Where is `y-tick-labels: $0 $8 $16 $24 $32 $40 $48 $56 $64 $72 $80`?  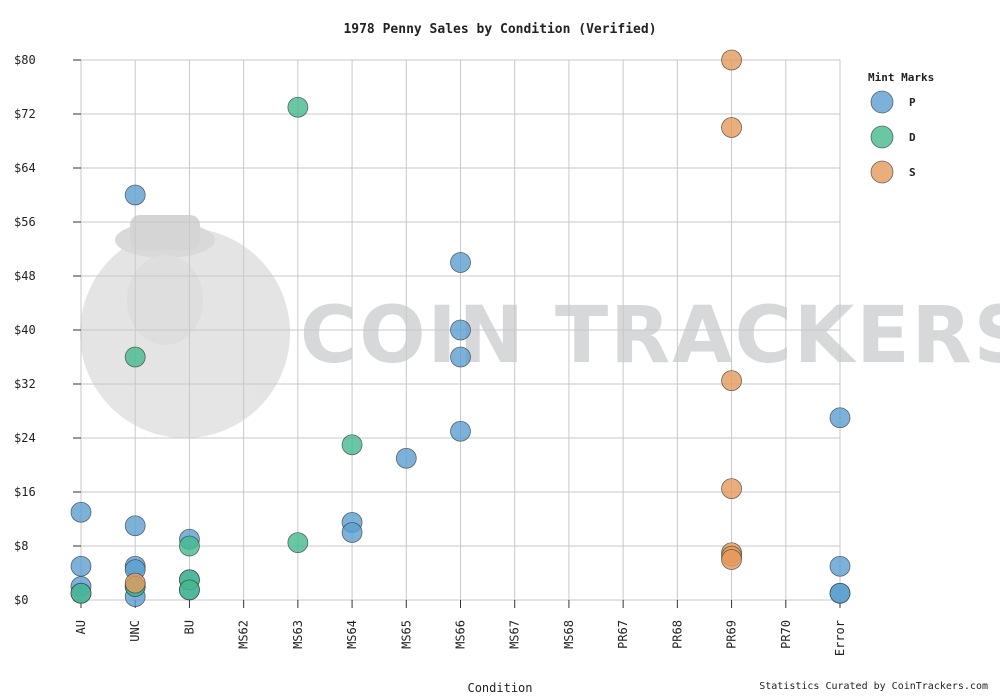 y-tick-labels: $0 $8 $16 $24 $32 $40 $48 $56 $64 $72 $80 is located at coordinates (25, 330).